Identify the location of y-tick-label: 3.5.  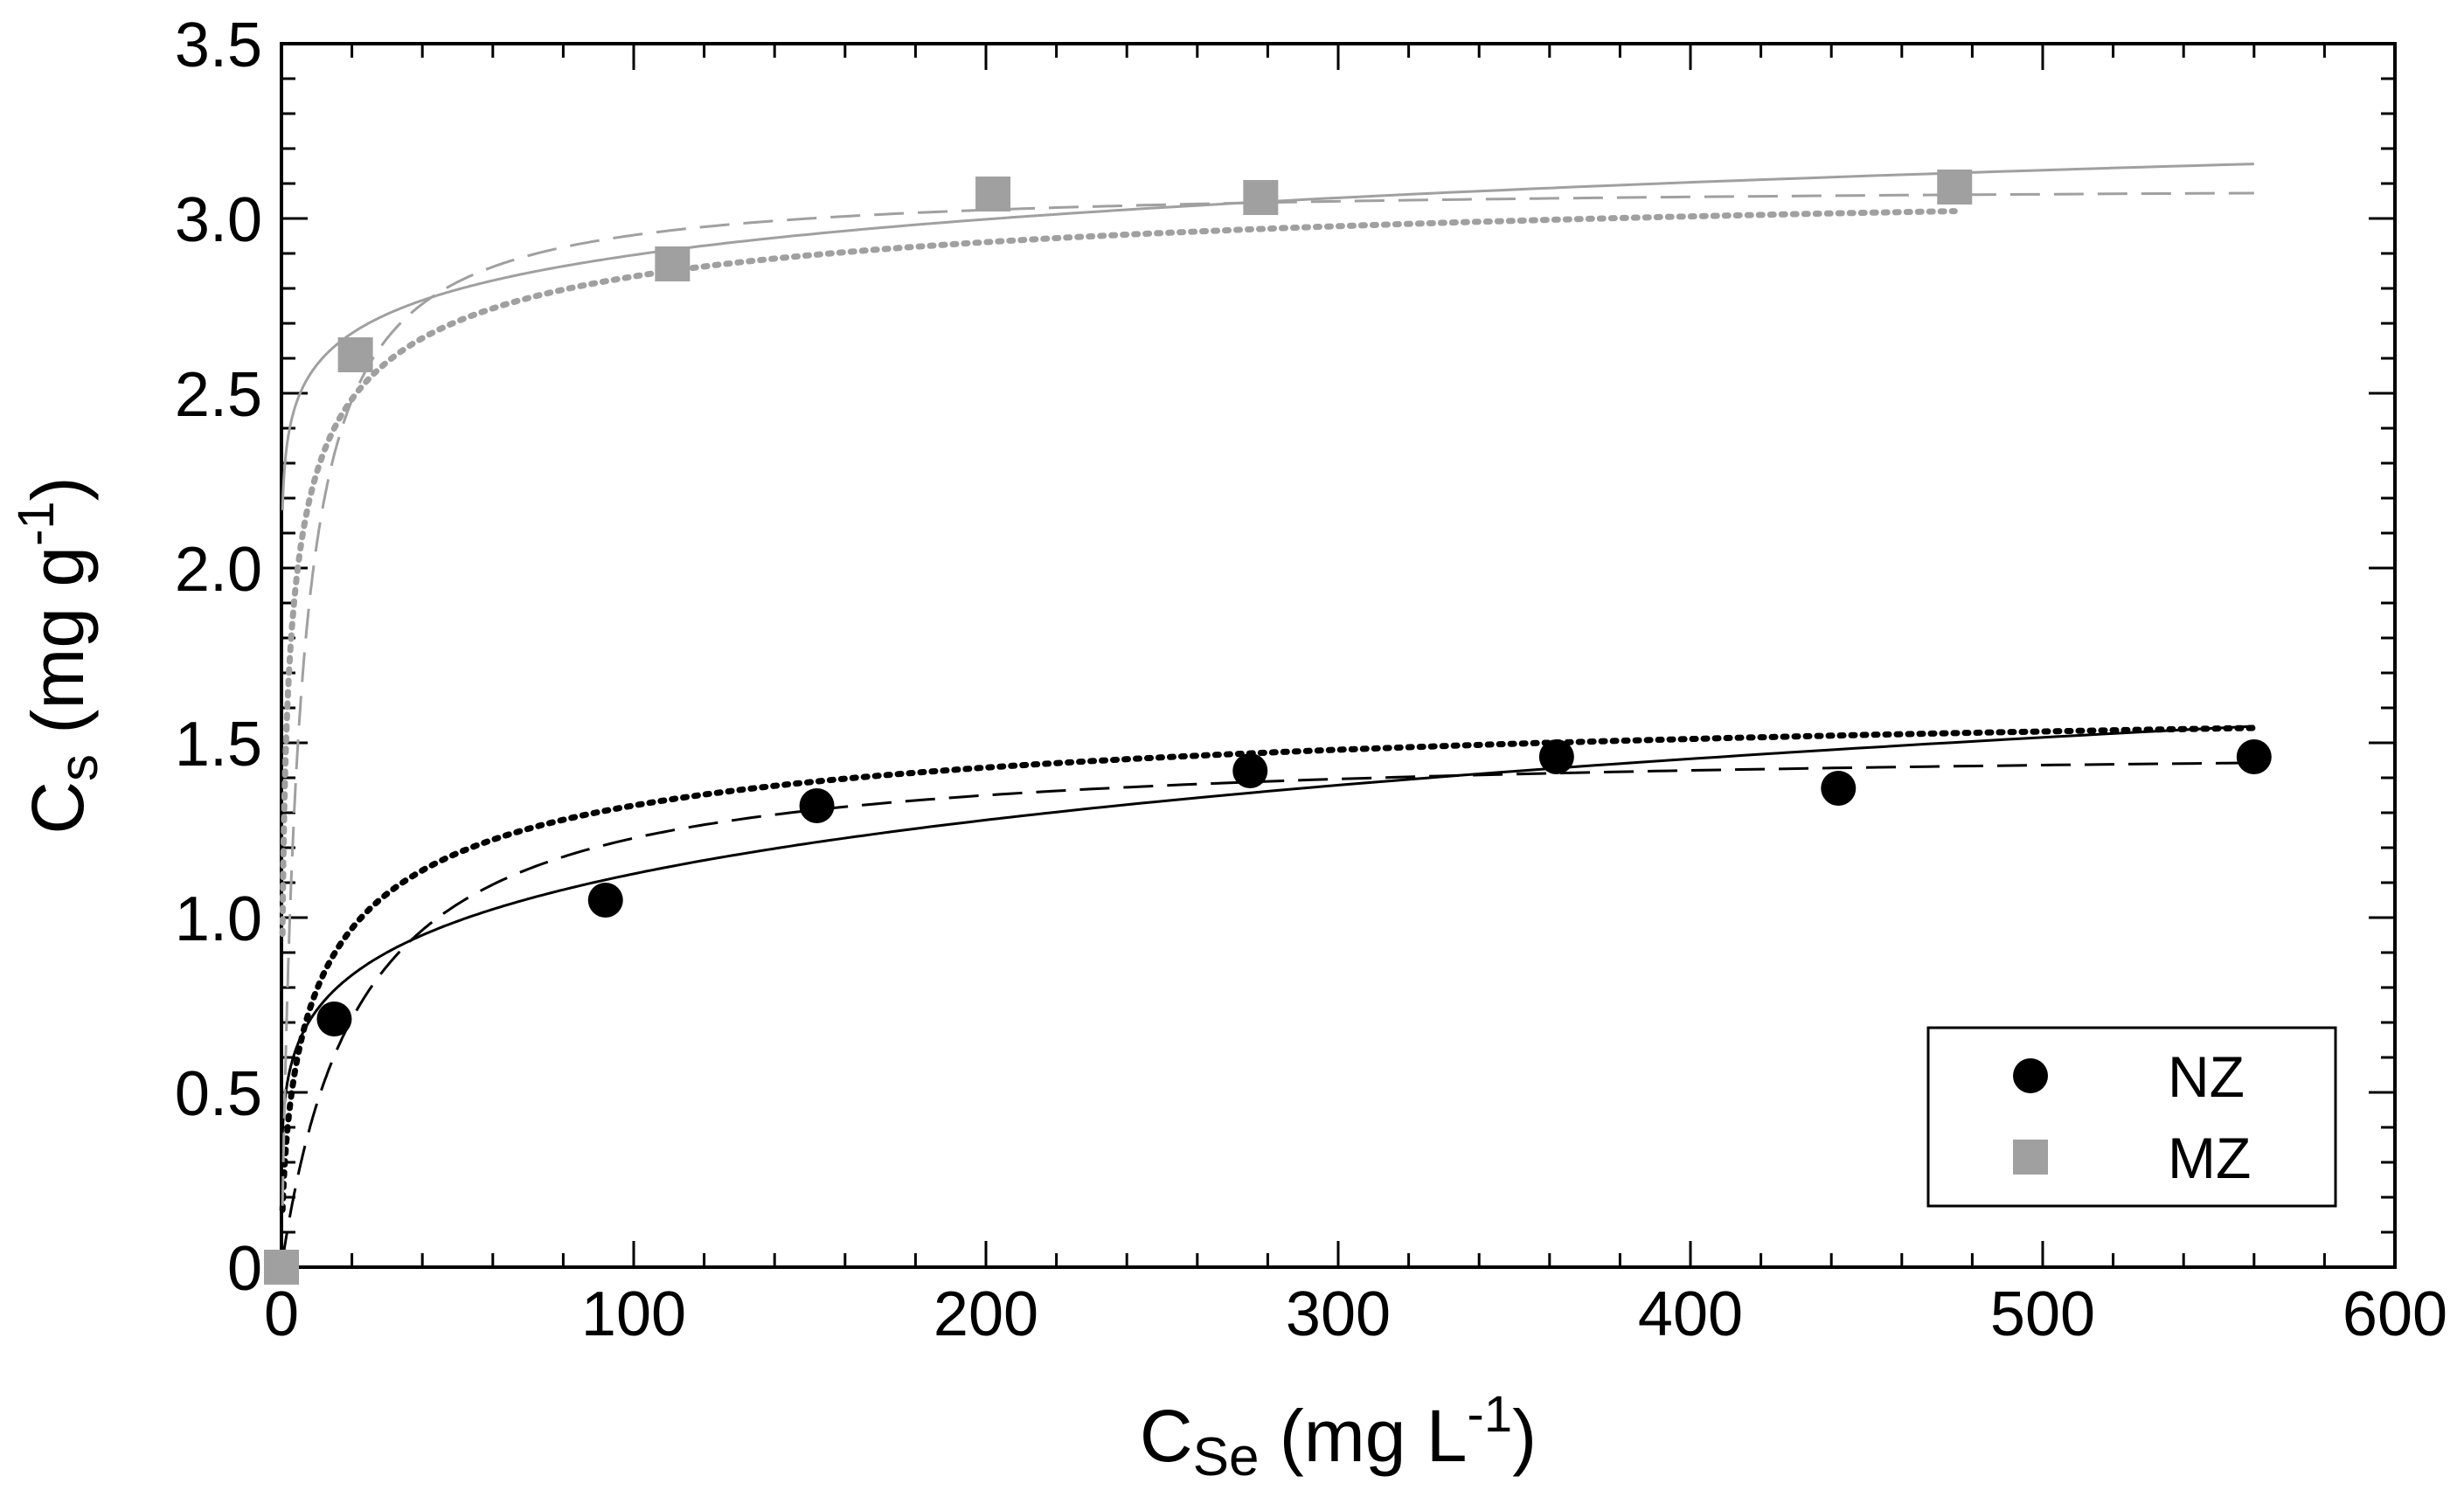
(218, 45).